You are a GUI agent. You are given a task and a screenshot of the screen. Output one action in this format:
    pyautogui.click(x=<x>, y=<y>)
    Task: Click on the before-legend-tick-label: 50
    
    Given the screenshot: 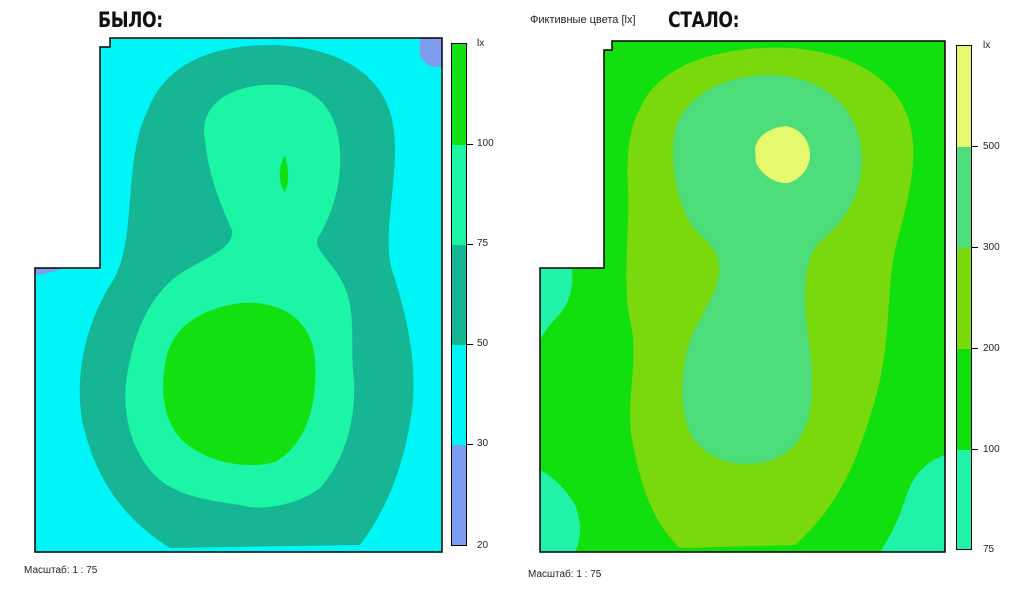 What is the action you would take?
    pyautogui.click(x=483, y=343)
    